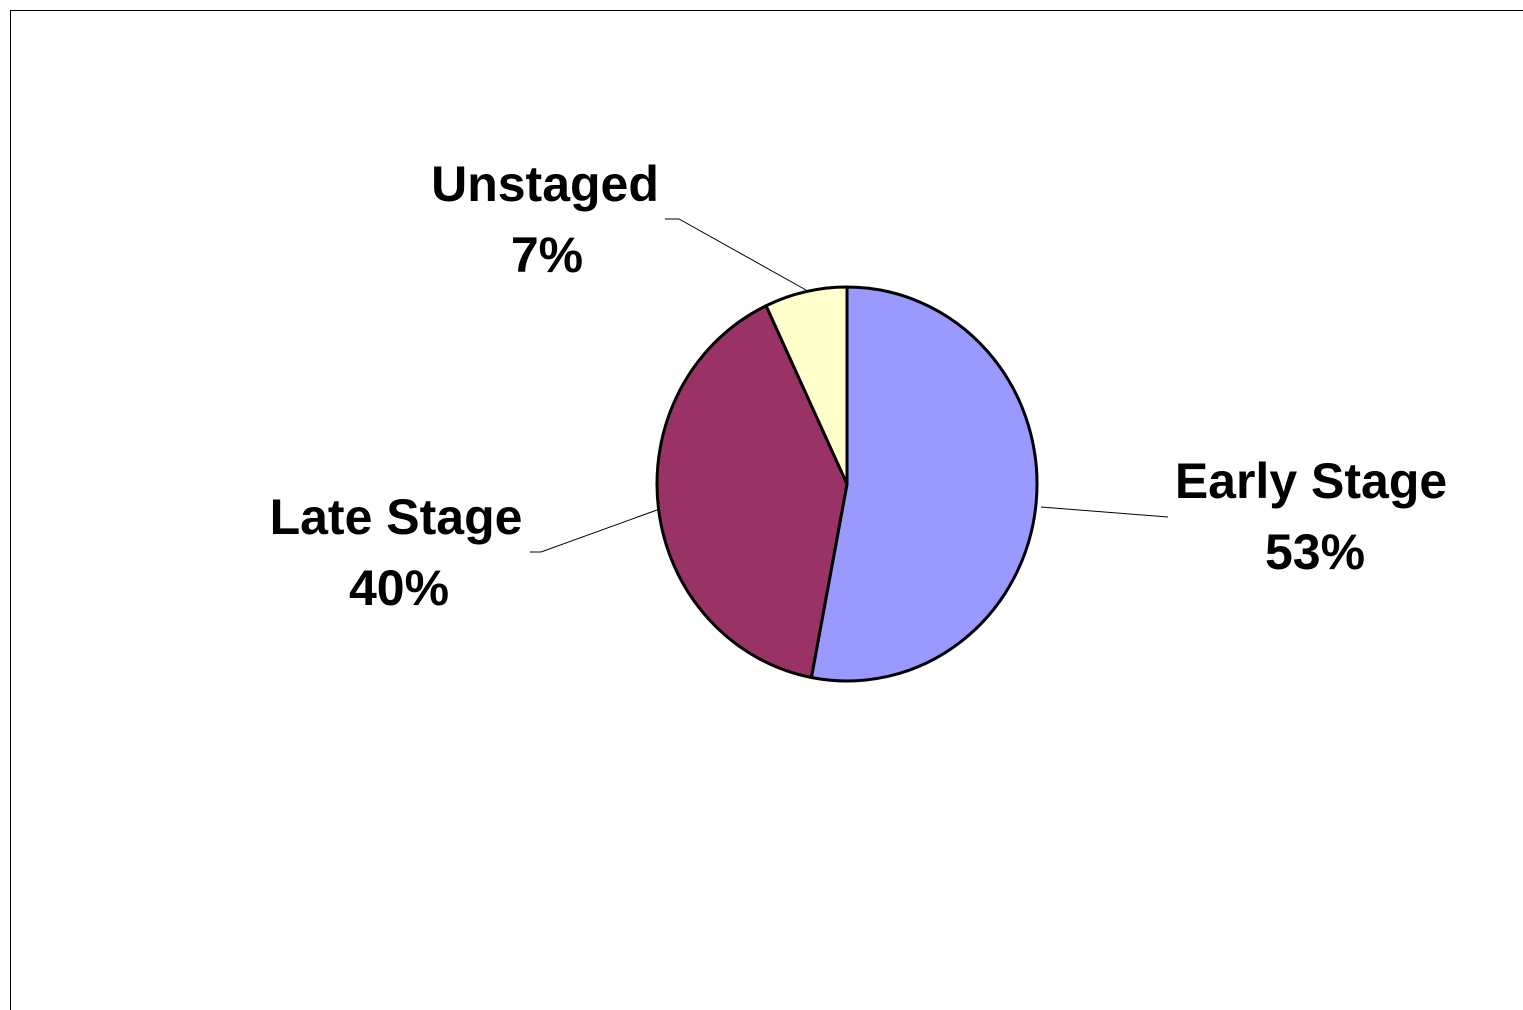  I want to click on leader-lines, so click(849, 385).